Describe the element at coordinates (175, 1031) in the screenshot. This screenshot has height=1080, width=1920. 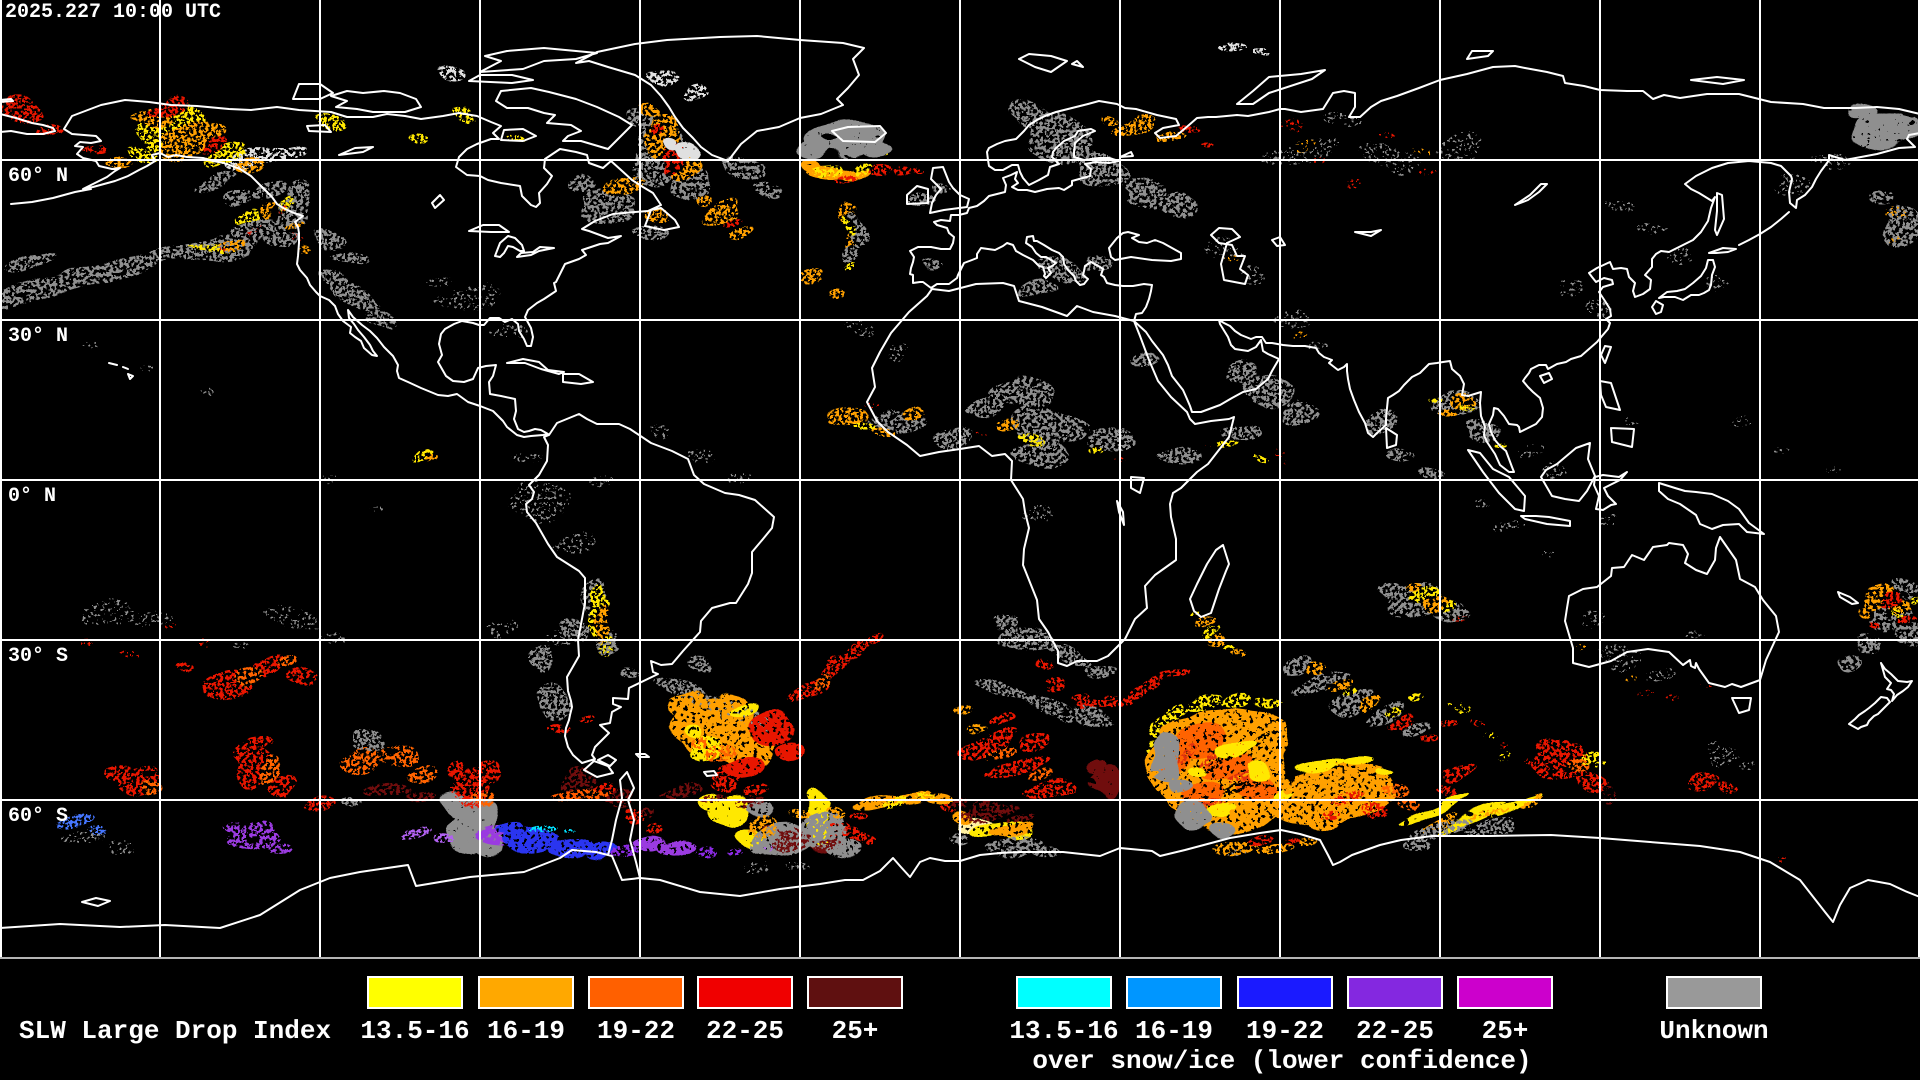
I see `svg-text: SLW Large Drop Index` at that location.